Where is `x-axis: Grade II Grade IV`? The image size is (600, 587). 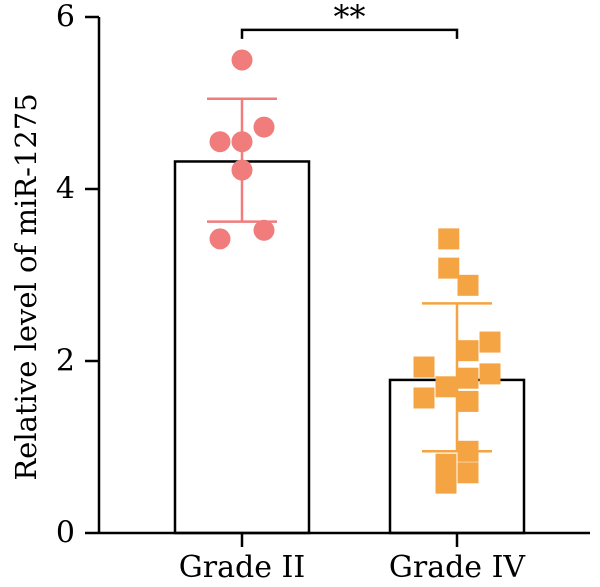
x-axis: Grade II Grade IV is located at coordinates (344, 558).